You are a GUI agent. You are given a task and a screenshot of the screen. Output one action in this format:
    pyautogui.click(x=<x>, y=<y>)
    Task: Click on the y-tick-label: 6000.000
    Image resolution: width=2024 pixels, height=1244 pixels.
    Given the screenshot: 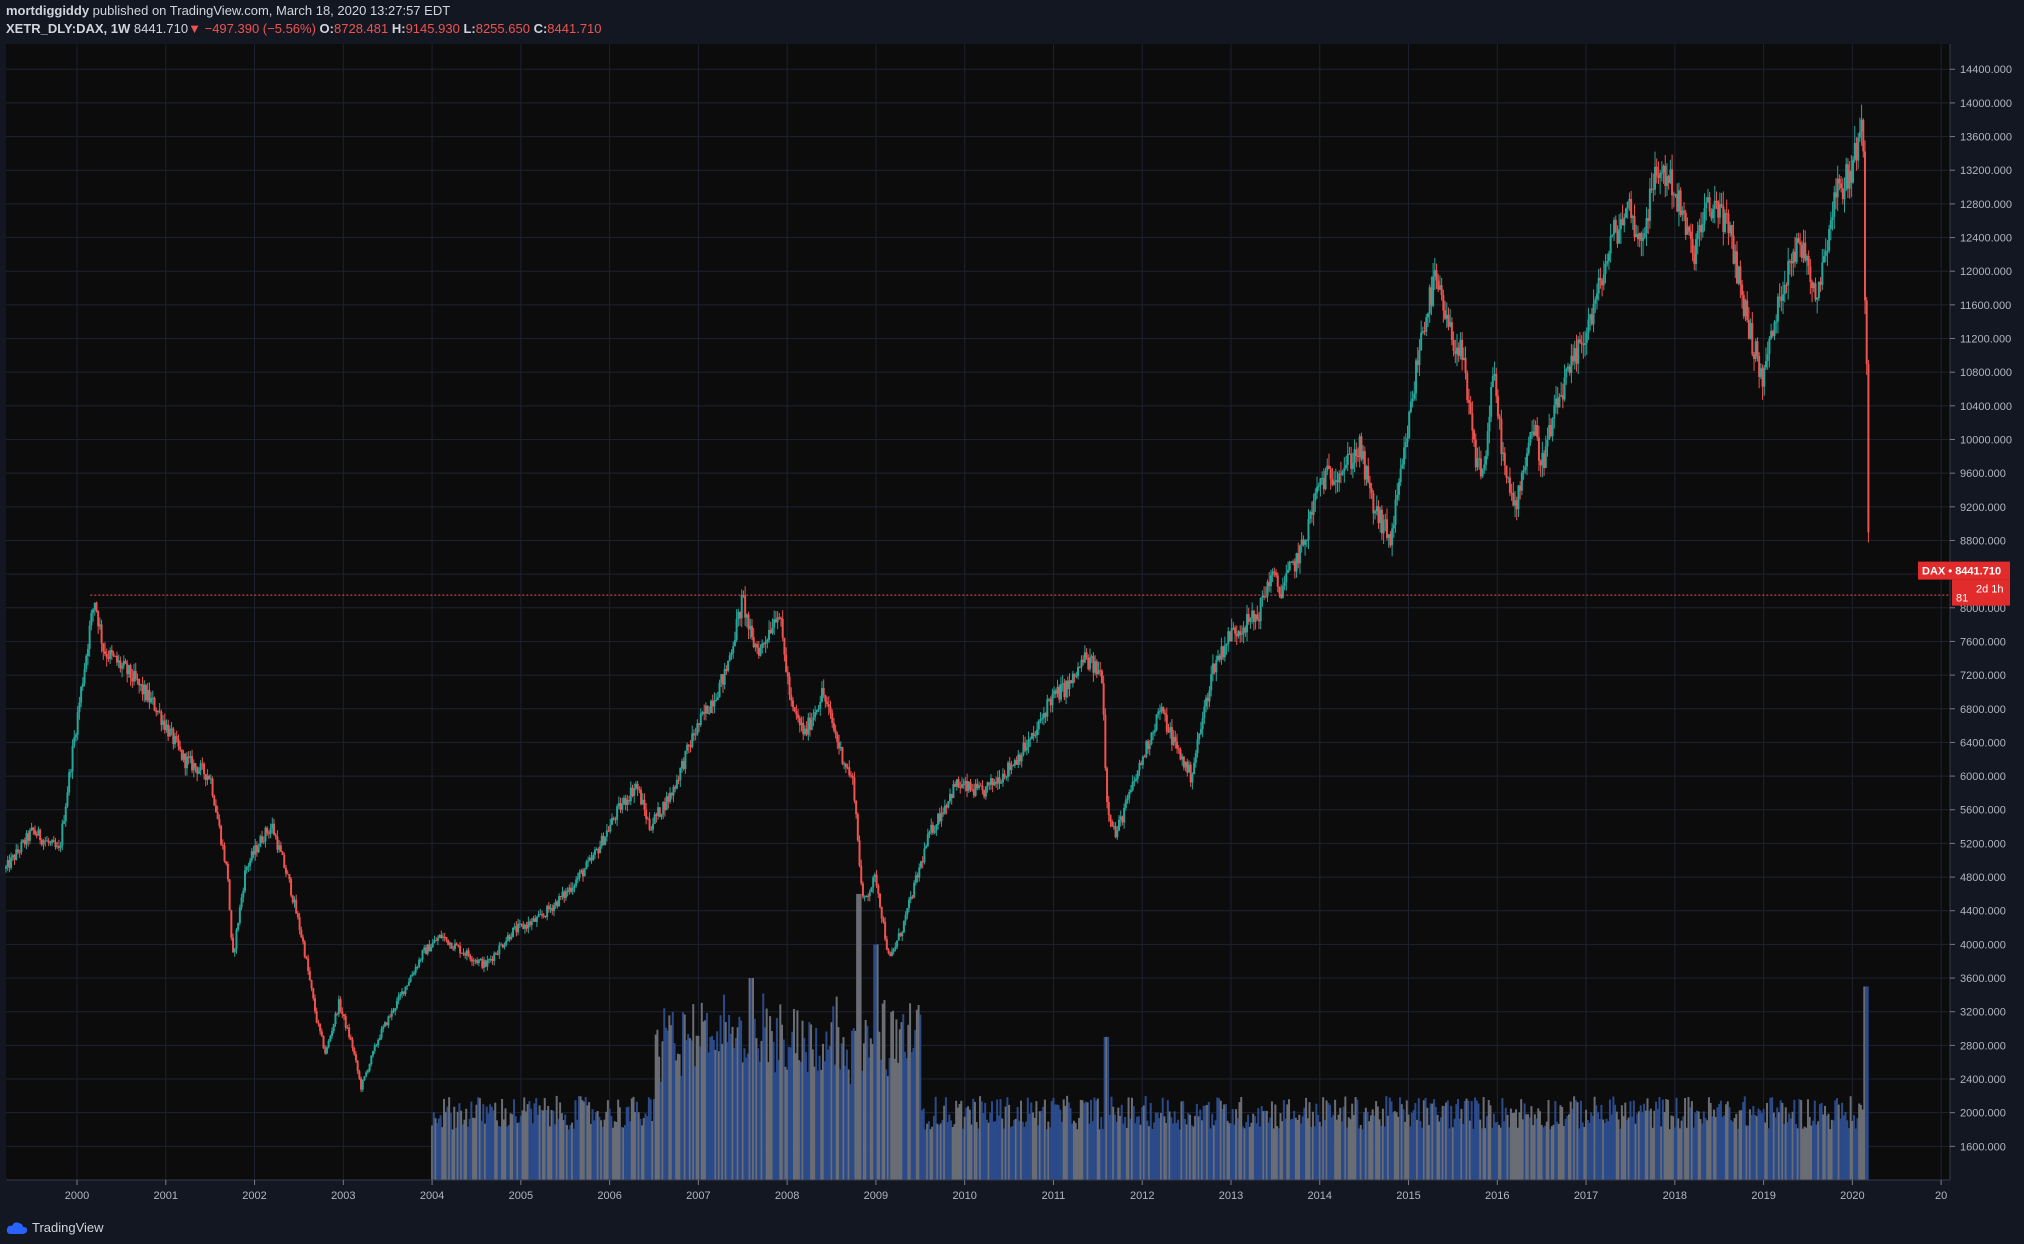 What is the action you would take?
    pyautogui.click(x=1983, y=777)
    